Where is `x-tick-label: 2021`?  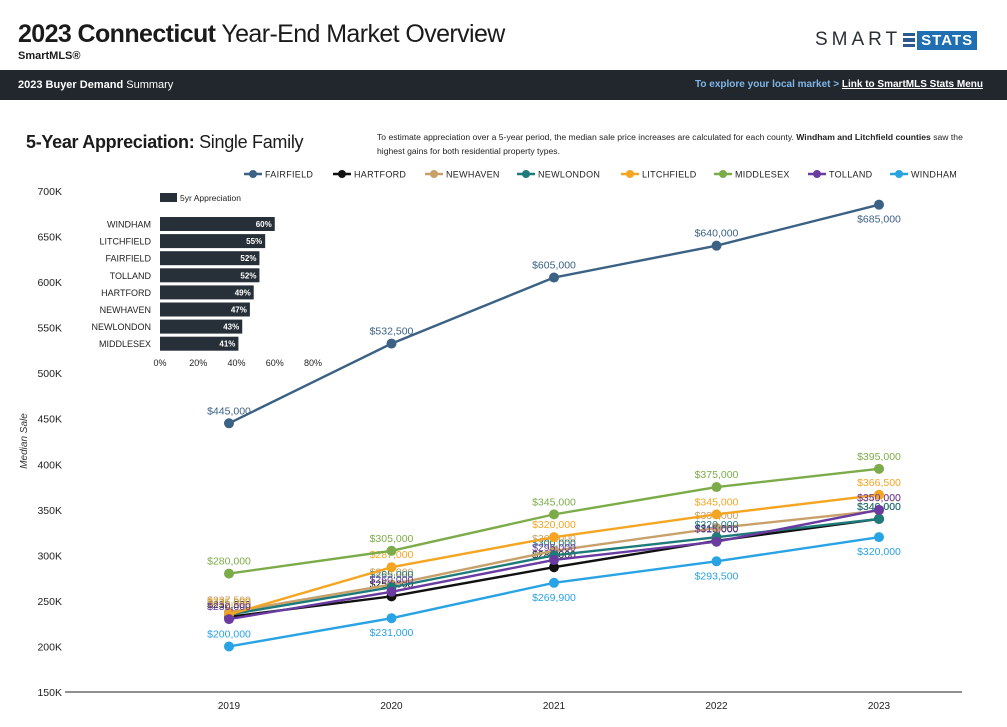
x-tick-label: 2021 is located at coordinates (554, 706).